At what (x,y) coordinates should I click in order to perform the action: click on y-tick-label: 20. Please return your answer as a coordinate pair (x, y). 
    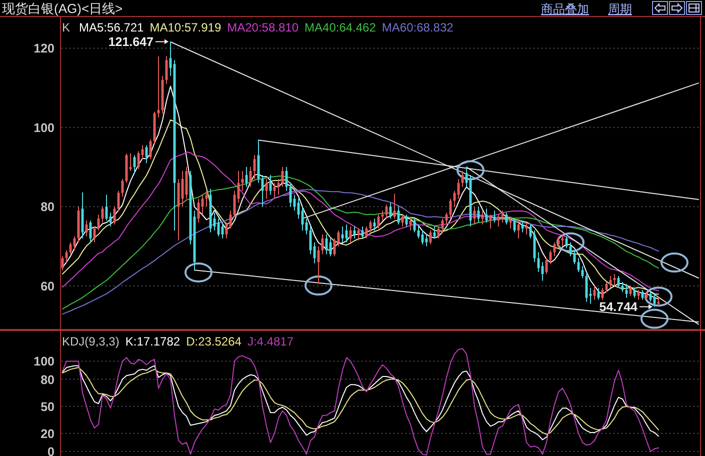
    Looking at the image, I should click on (47, 433).